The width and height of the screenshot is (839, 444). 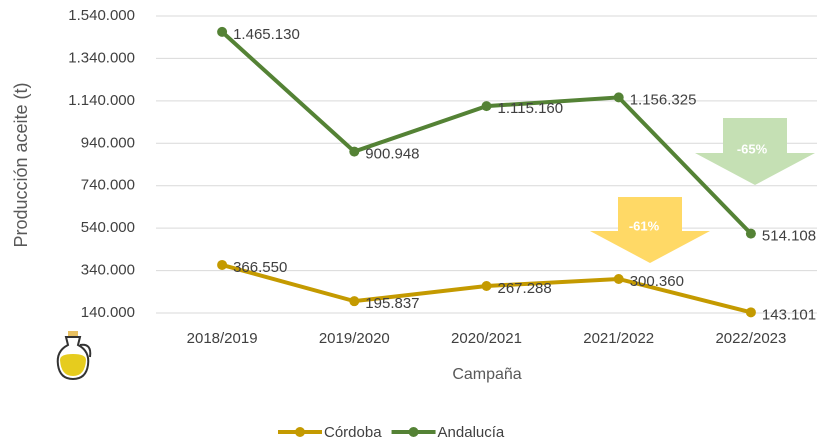 What do you see at coordinates (531, 108) in the screenshot?
I see `data-label: 1.115.160` at bounding box center [531, 108].